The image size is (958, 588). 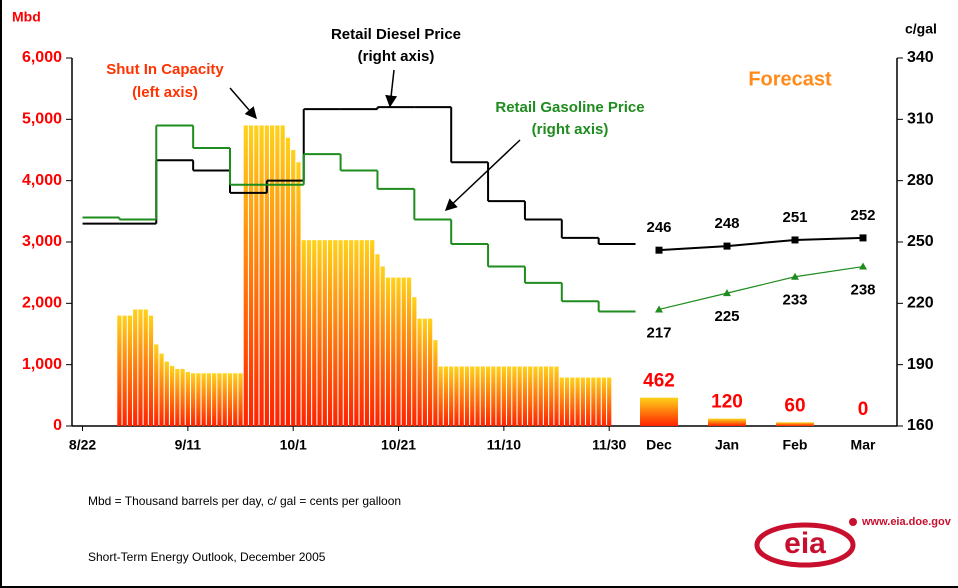 I want to click on data-label: 251, so click(x=794, y=217).